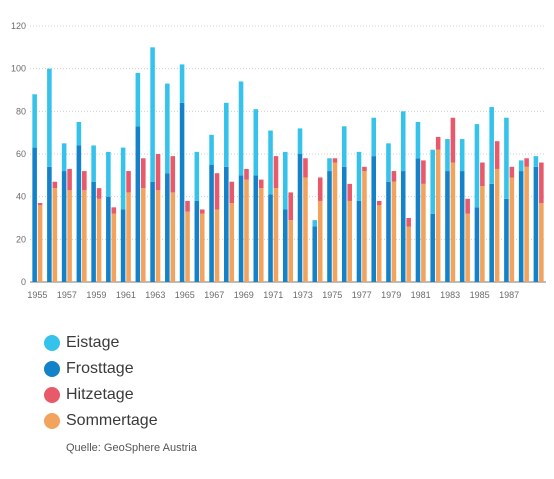  What do you see at coordinates (173, 174) in the screenshot?
I see `bar-hitzetage-1964` at bounding box center [173, 174].